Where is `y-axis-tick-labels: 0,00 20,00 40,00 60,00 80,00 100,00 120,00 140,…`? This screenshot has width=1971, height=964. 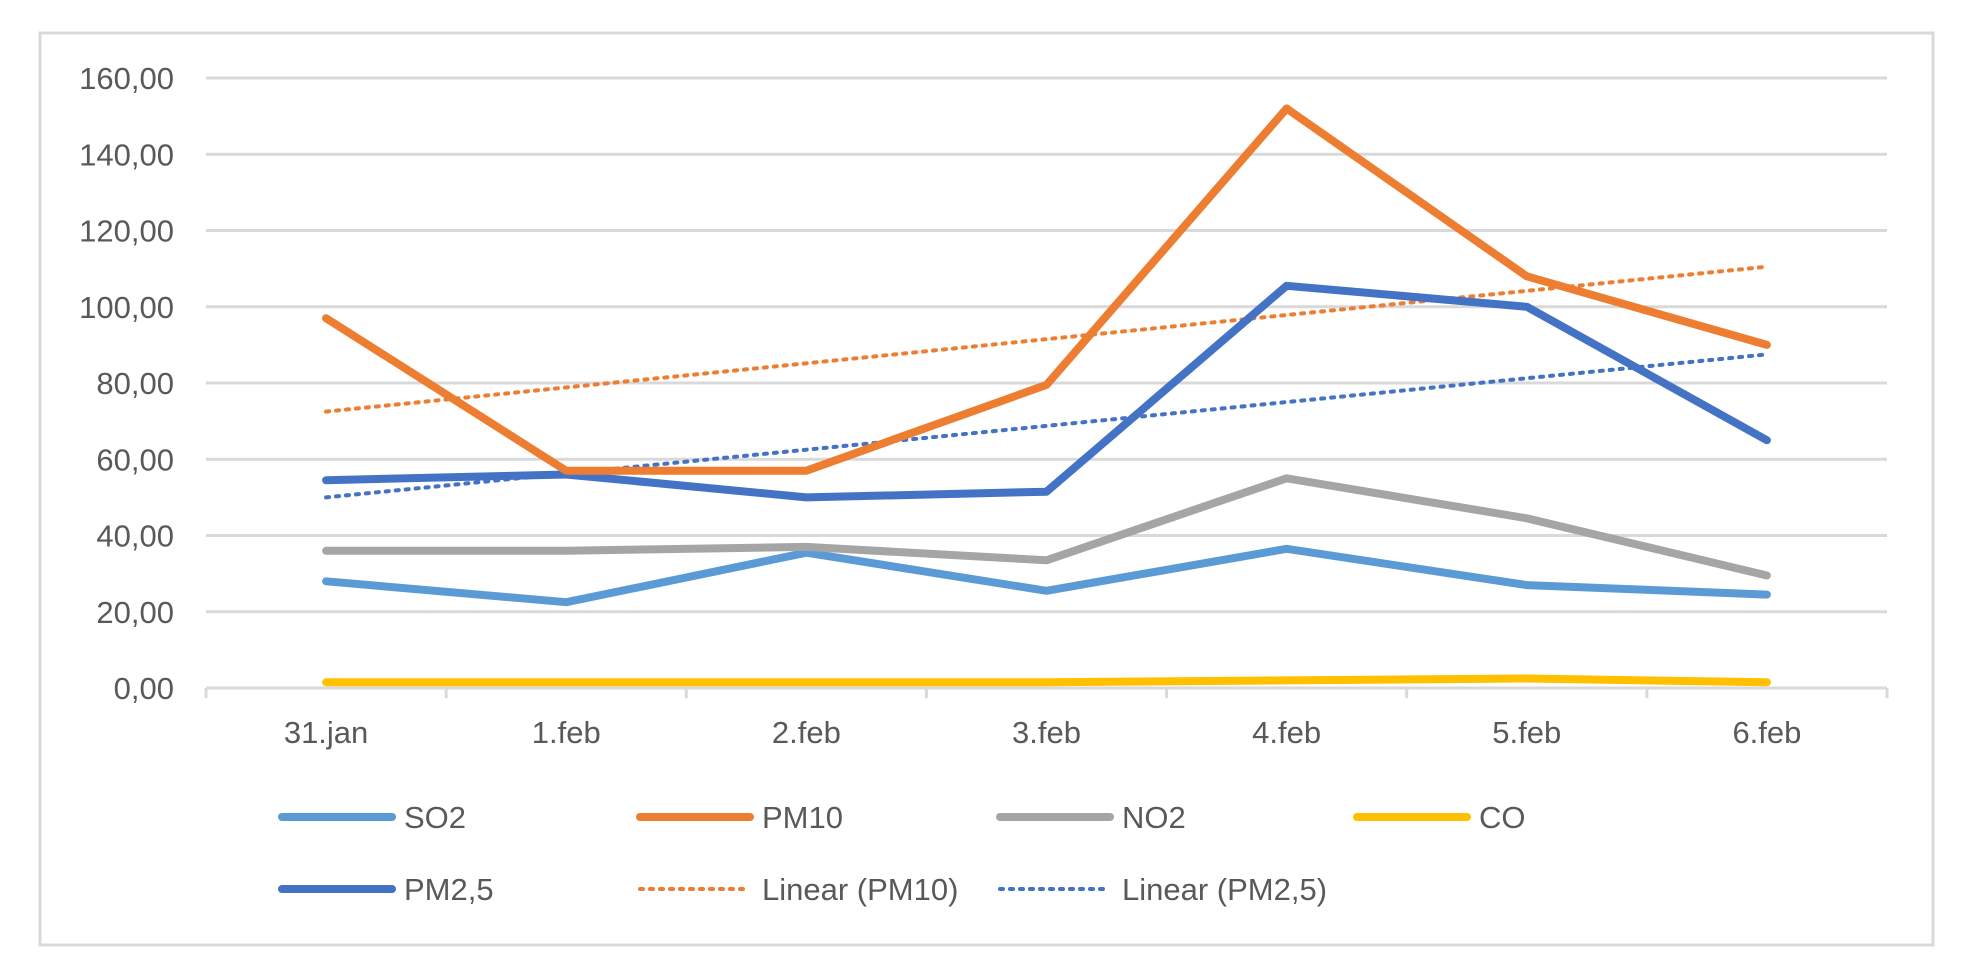 y-axis-tick-labels: 0,00 20,00 40,00 60,00 80,00 100,00 120,00 140,… is located at coordinates (126, 383).